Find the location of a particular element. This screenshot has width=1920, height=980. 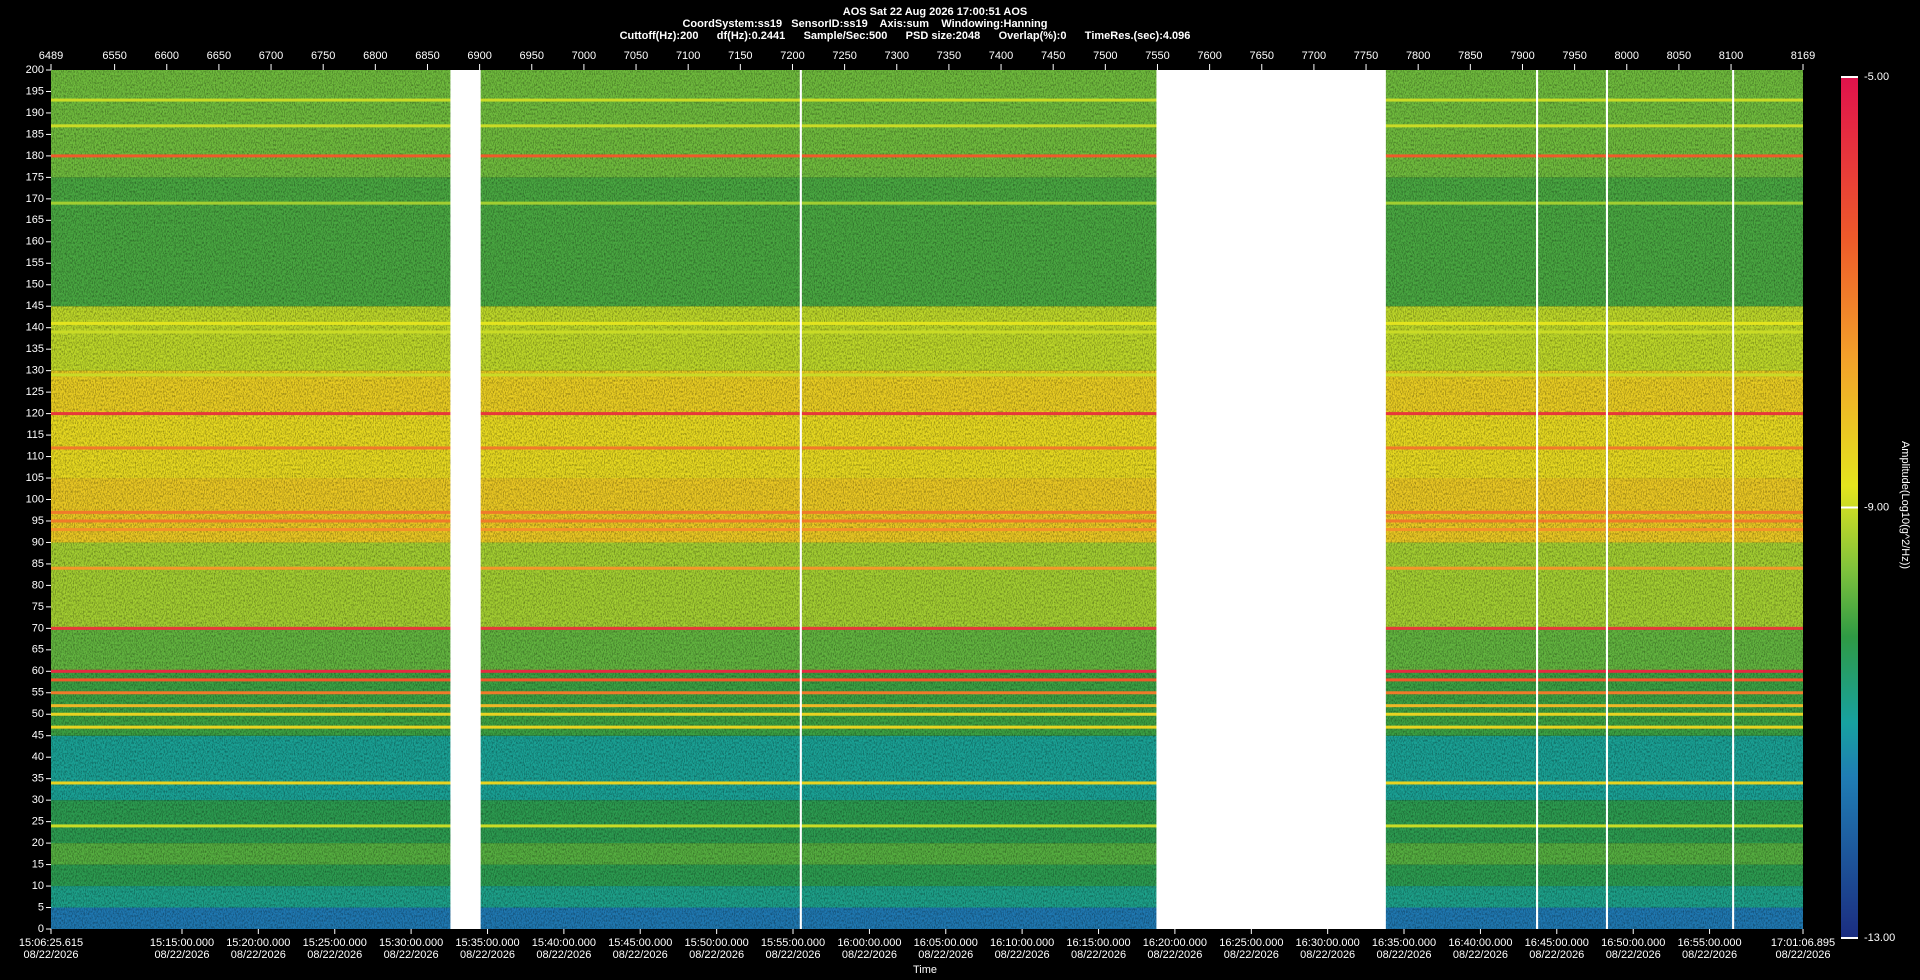

y-tick-label: 15 is located at coordinates (38, 864).